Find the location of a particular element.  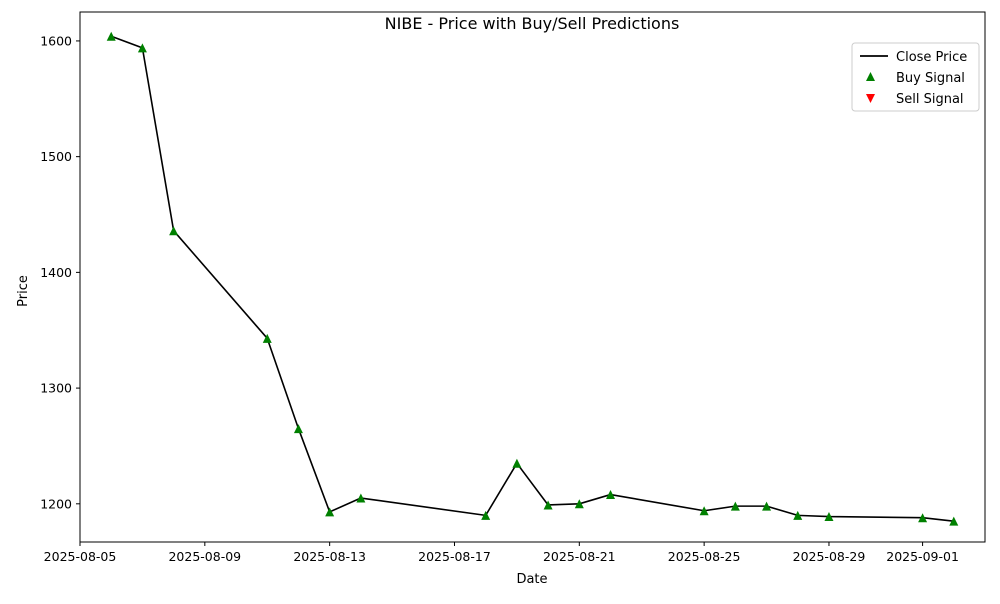

y-tick-label: 1300 is located at coordinates (56, 388).